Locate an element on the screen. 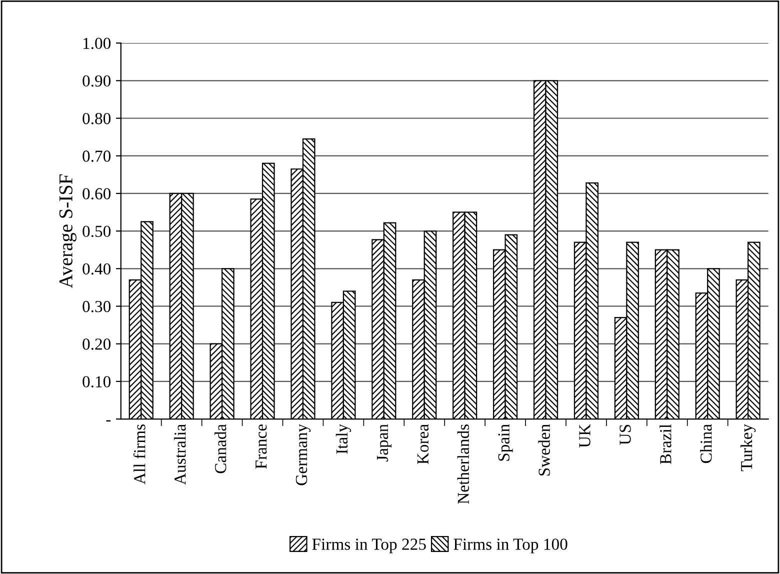  x-tick-label: Turkey is located at coordinates (748, 448).